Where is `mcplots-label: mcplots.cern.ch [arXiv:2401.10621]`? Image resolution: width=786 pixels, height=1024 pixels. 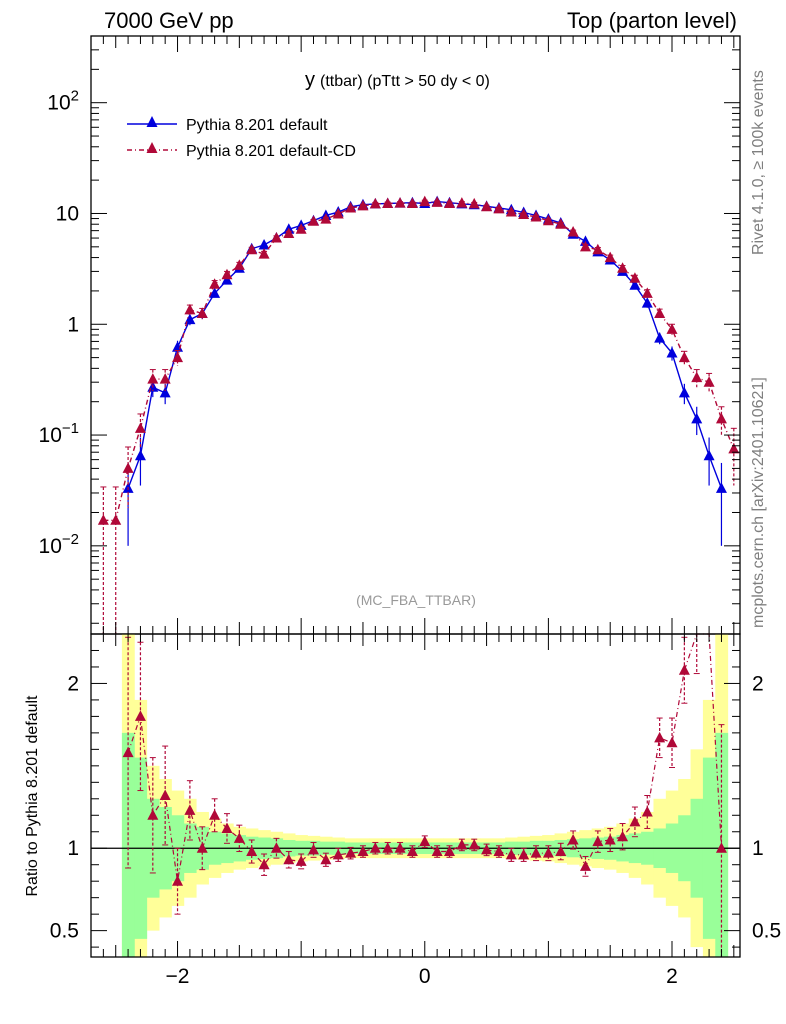
mcplots-label: mcplots.cern.ch [arXiv:2401.10621] is located at coordinates (758, 502).